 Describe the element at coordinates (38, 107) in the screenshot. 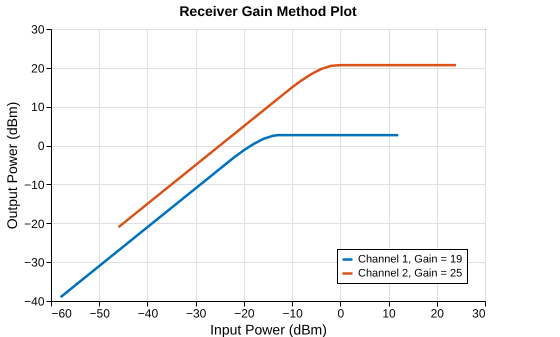

I see `y-tick-label: 10` at that location.